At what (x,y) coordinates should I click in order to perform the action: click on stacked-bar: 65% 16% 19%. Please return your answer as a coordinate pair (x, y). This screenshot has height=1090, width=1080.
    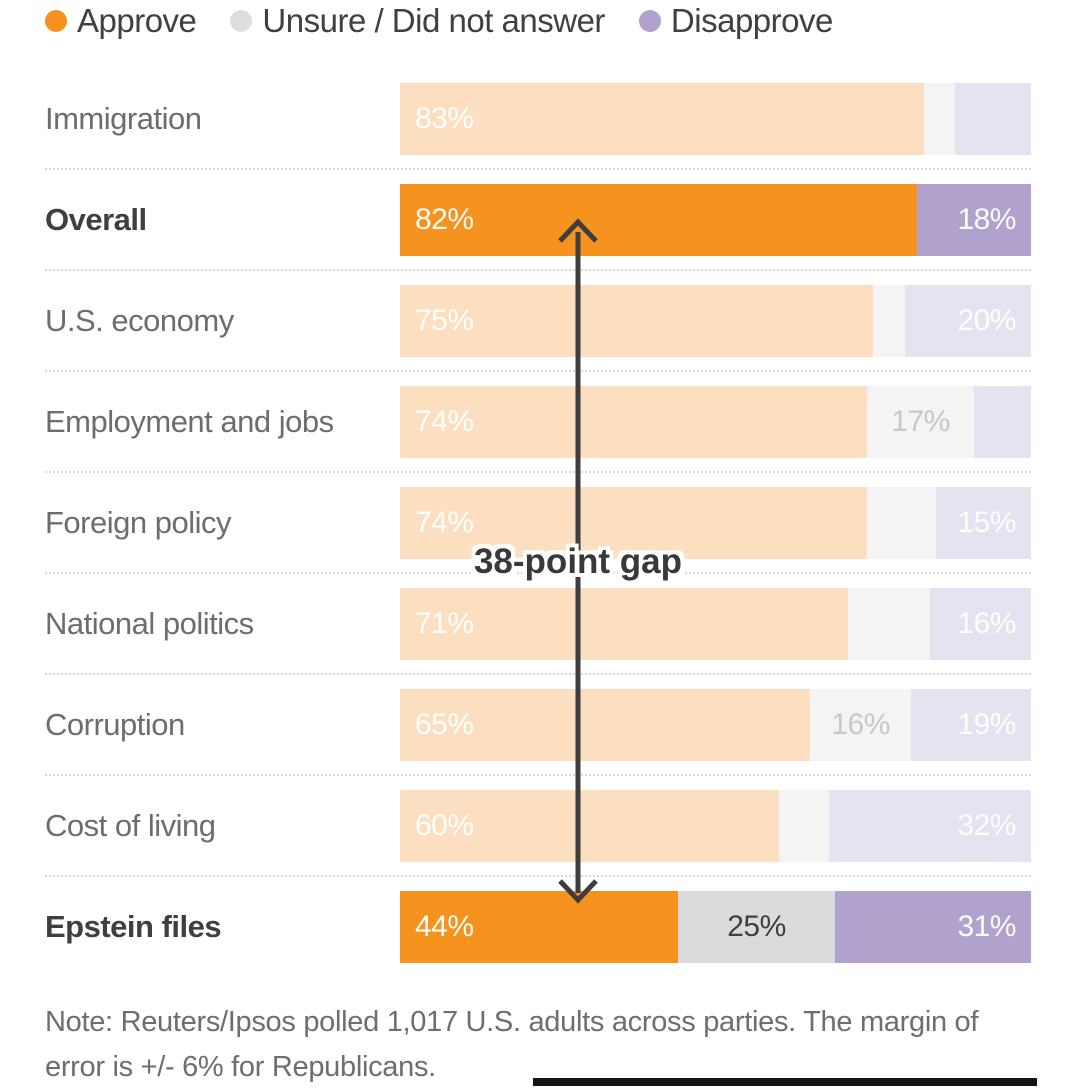
    Looking at the image, I should click on (715, 724).